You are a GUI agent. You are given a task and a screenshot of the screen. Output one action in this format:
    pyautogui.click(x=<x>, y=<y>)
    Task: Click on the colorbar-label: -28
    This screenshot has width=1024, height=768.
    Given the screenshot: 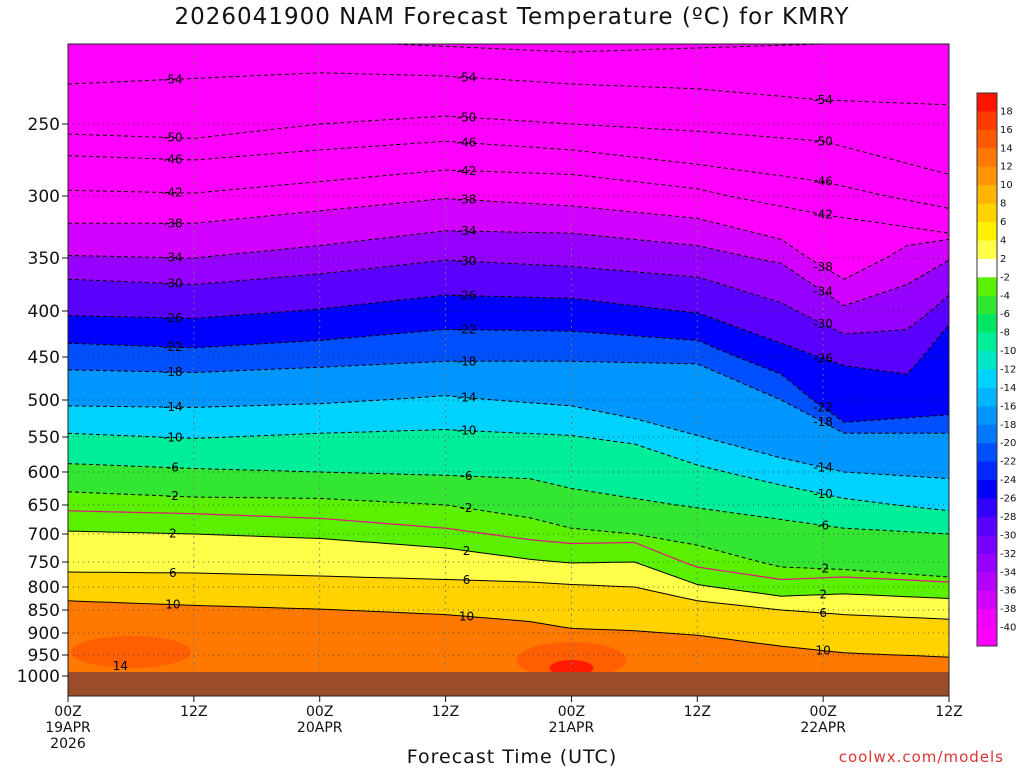 What is the action you would take?
    pyautogui.click(x=1008, y=517)
    